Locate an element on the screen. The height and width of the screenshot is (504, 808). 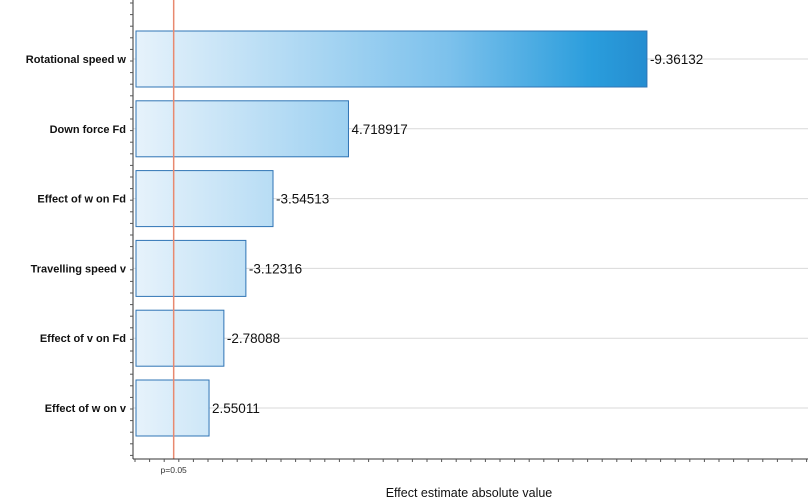
data-label: -3.54513 is located at coordinates (302, 199).